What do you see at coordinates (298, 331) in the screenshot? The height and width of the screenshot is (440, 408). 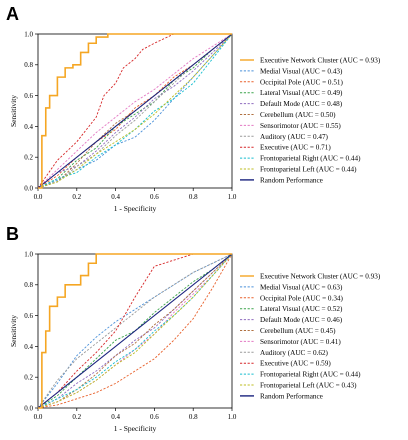 I see `legend-entry: Cerebellum (AUC = 0.45)` at bounding box center [298, 331].